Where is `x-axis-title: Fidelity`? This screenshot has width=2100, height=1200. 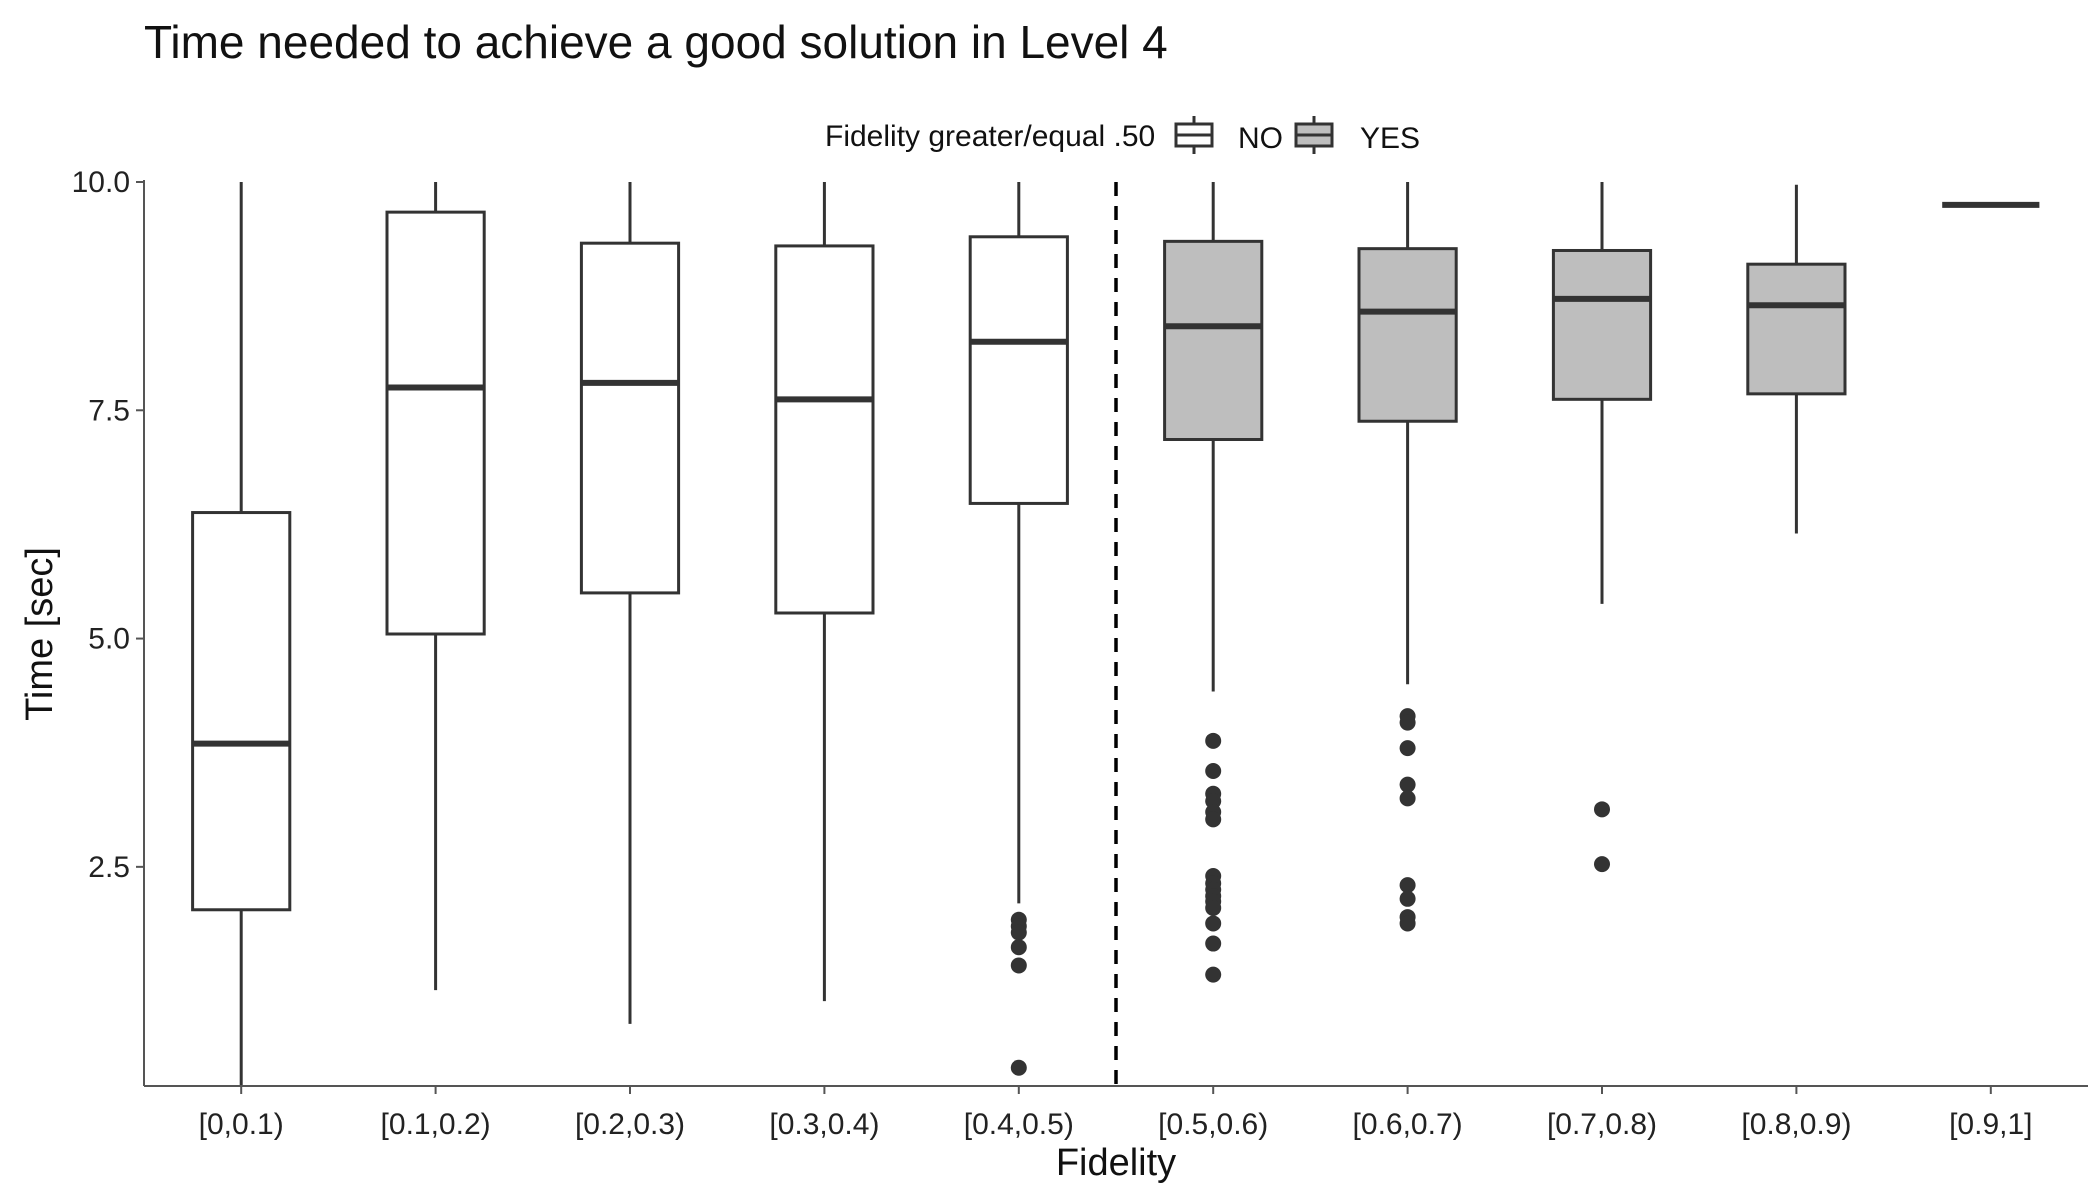
x-axis-title: Fidelity is located at coordinates (1116, 1163).